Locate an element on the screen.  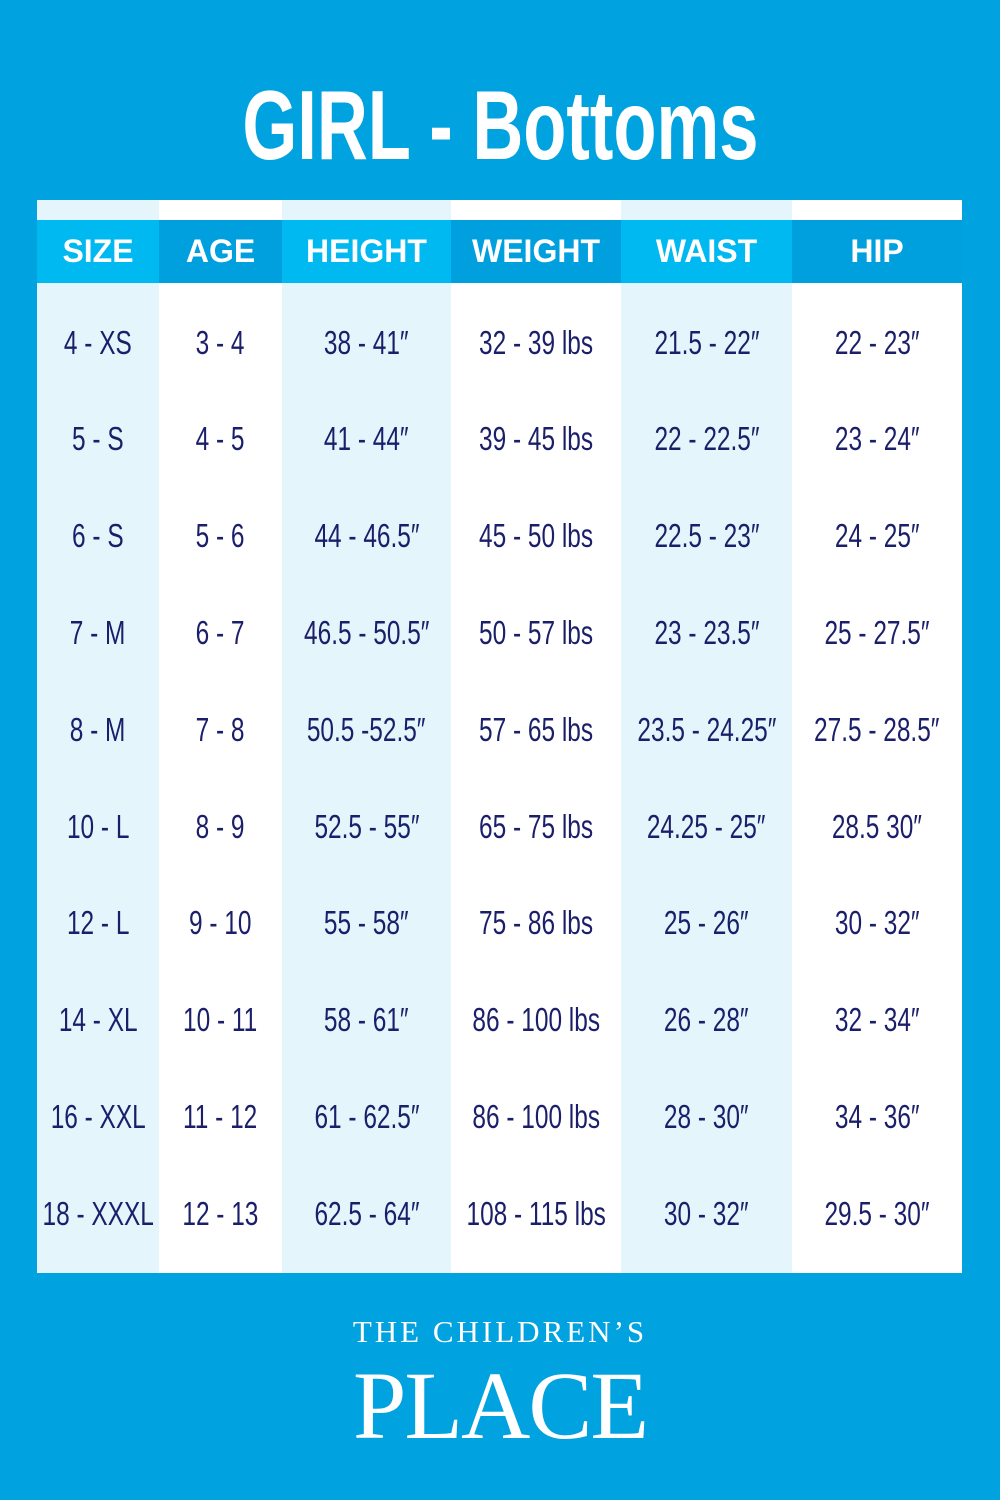
cell-text: 108 - 115 lbs is located at coordinates (536, 1213).